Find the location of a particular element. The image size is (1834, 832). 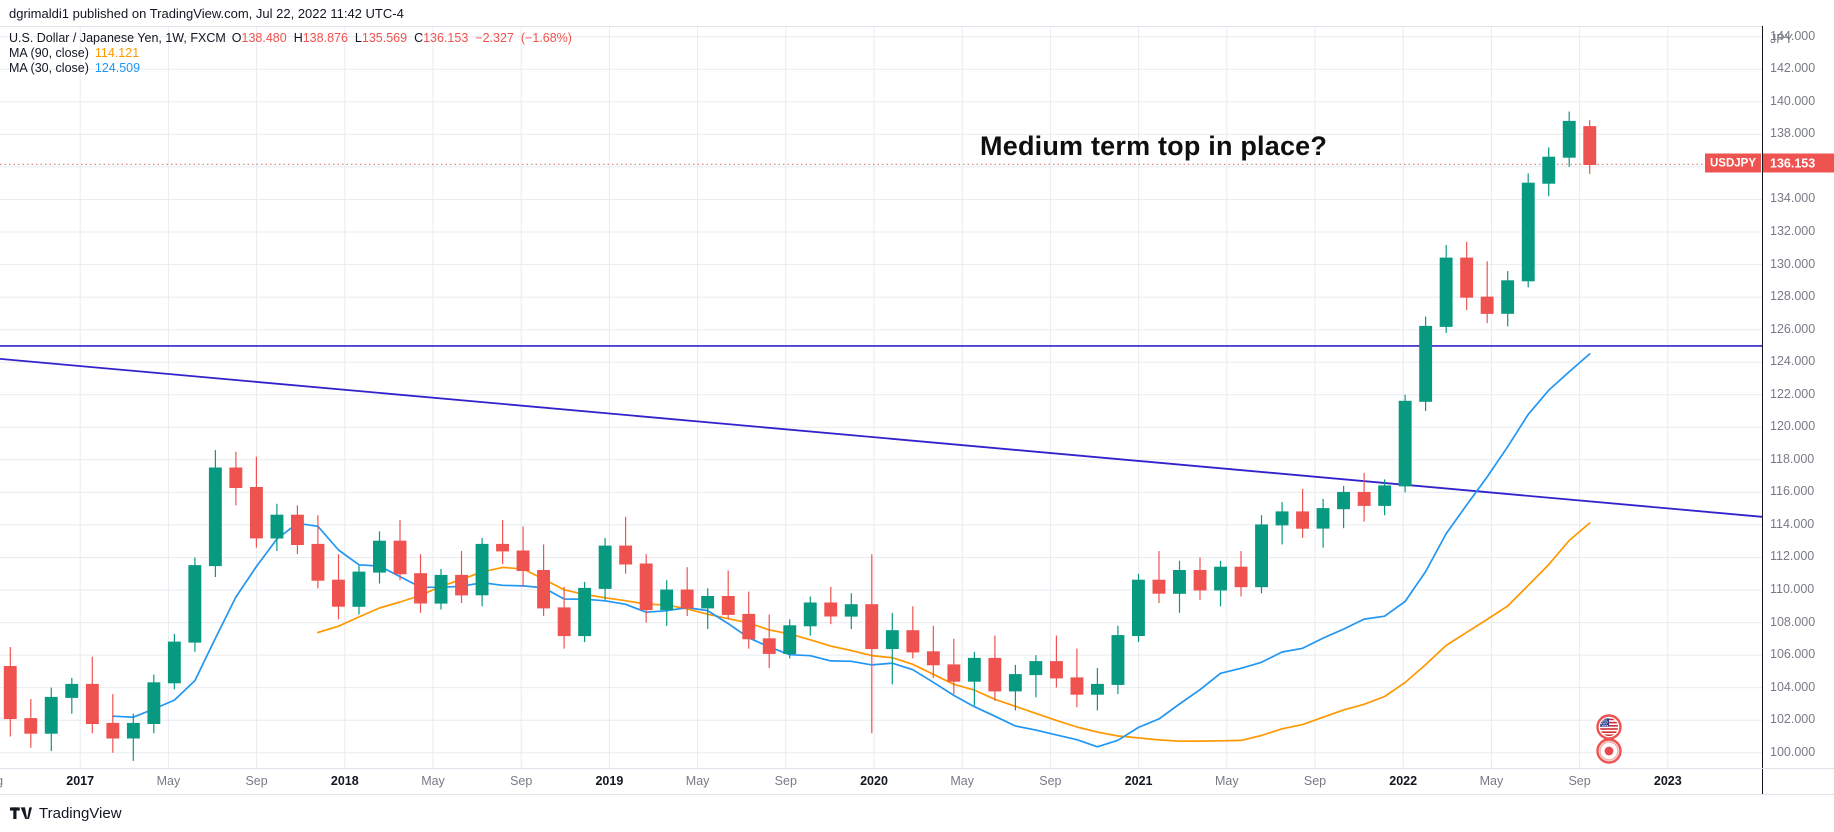

ohlc-change-pct: (−1.68%) is located at coordinates (546, 38).